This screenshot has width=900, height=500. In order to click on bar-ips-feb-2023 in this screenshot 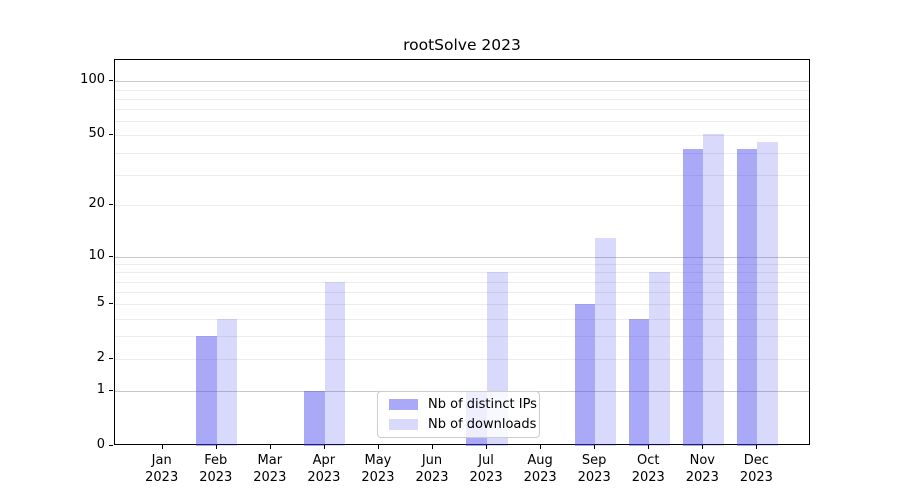, I will do `click(206, 391)`.